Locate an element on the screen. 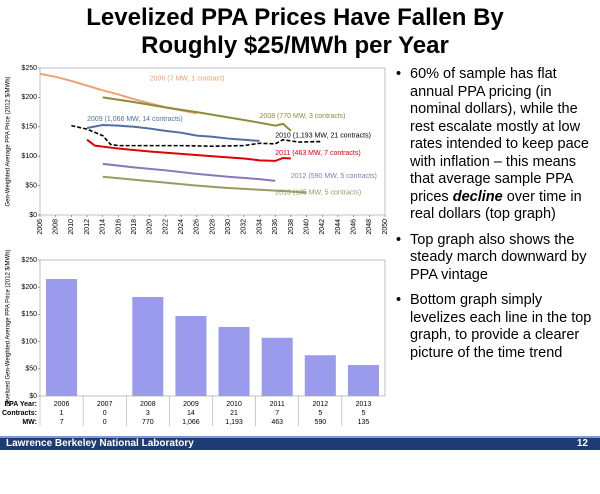 The width and height of the screenshot is (600, 494). bullet-emphasis: decline is located at coordinates (477, 196).